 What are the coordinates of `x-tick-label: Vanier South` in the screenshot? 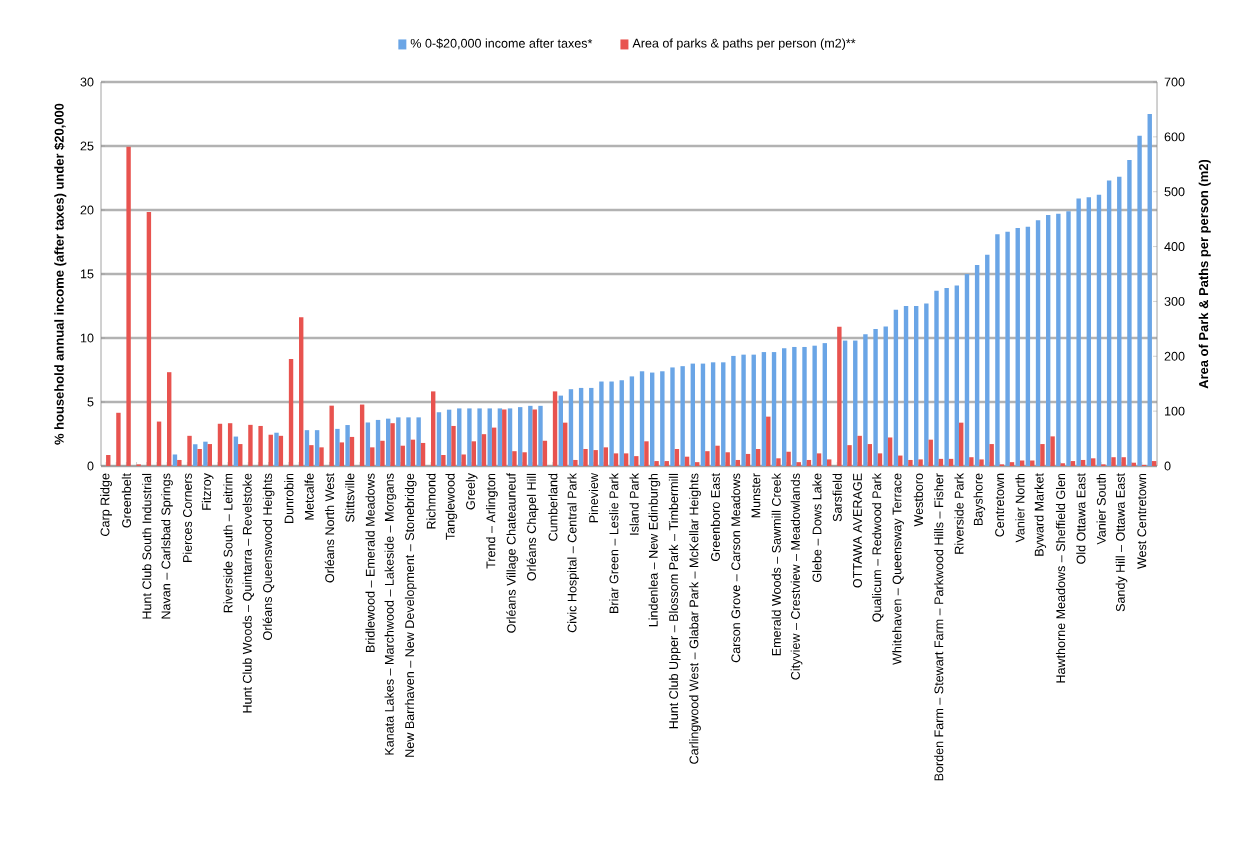 It's located at (1101, 509).